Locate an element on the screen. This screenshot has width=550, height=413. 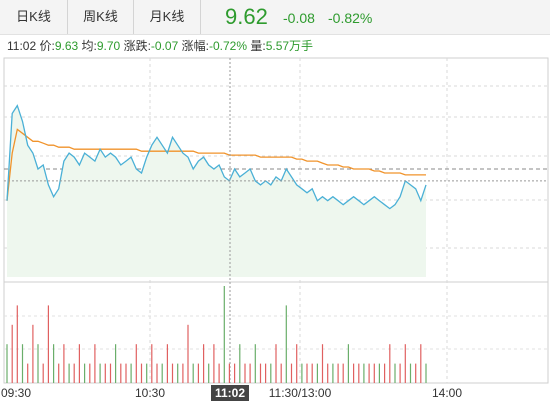
info-change-value: -0.07 is located at coordinates (164, 46).